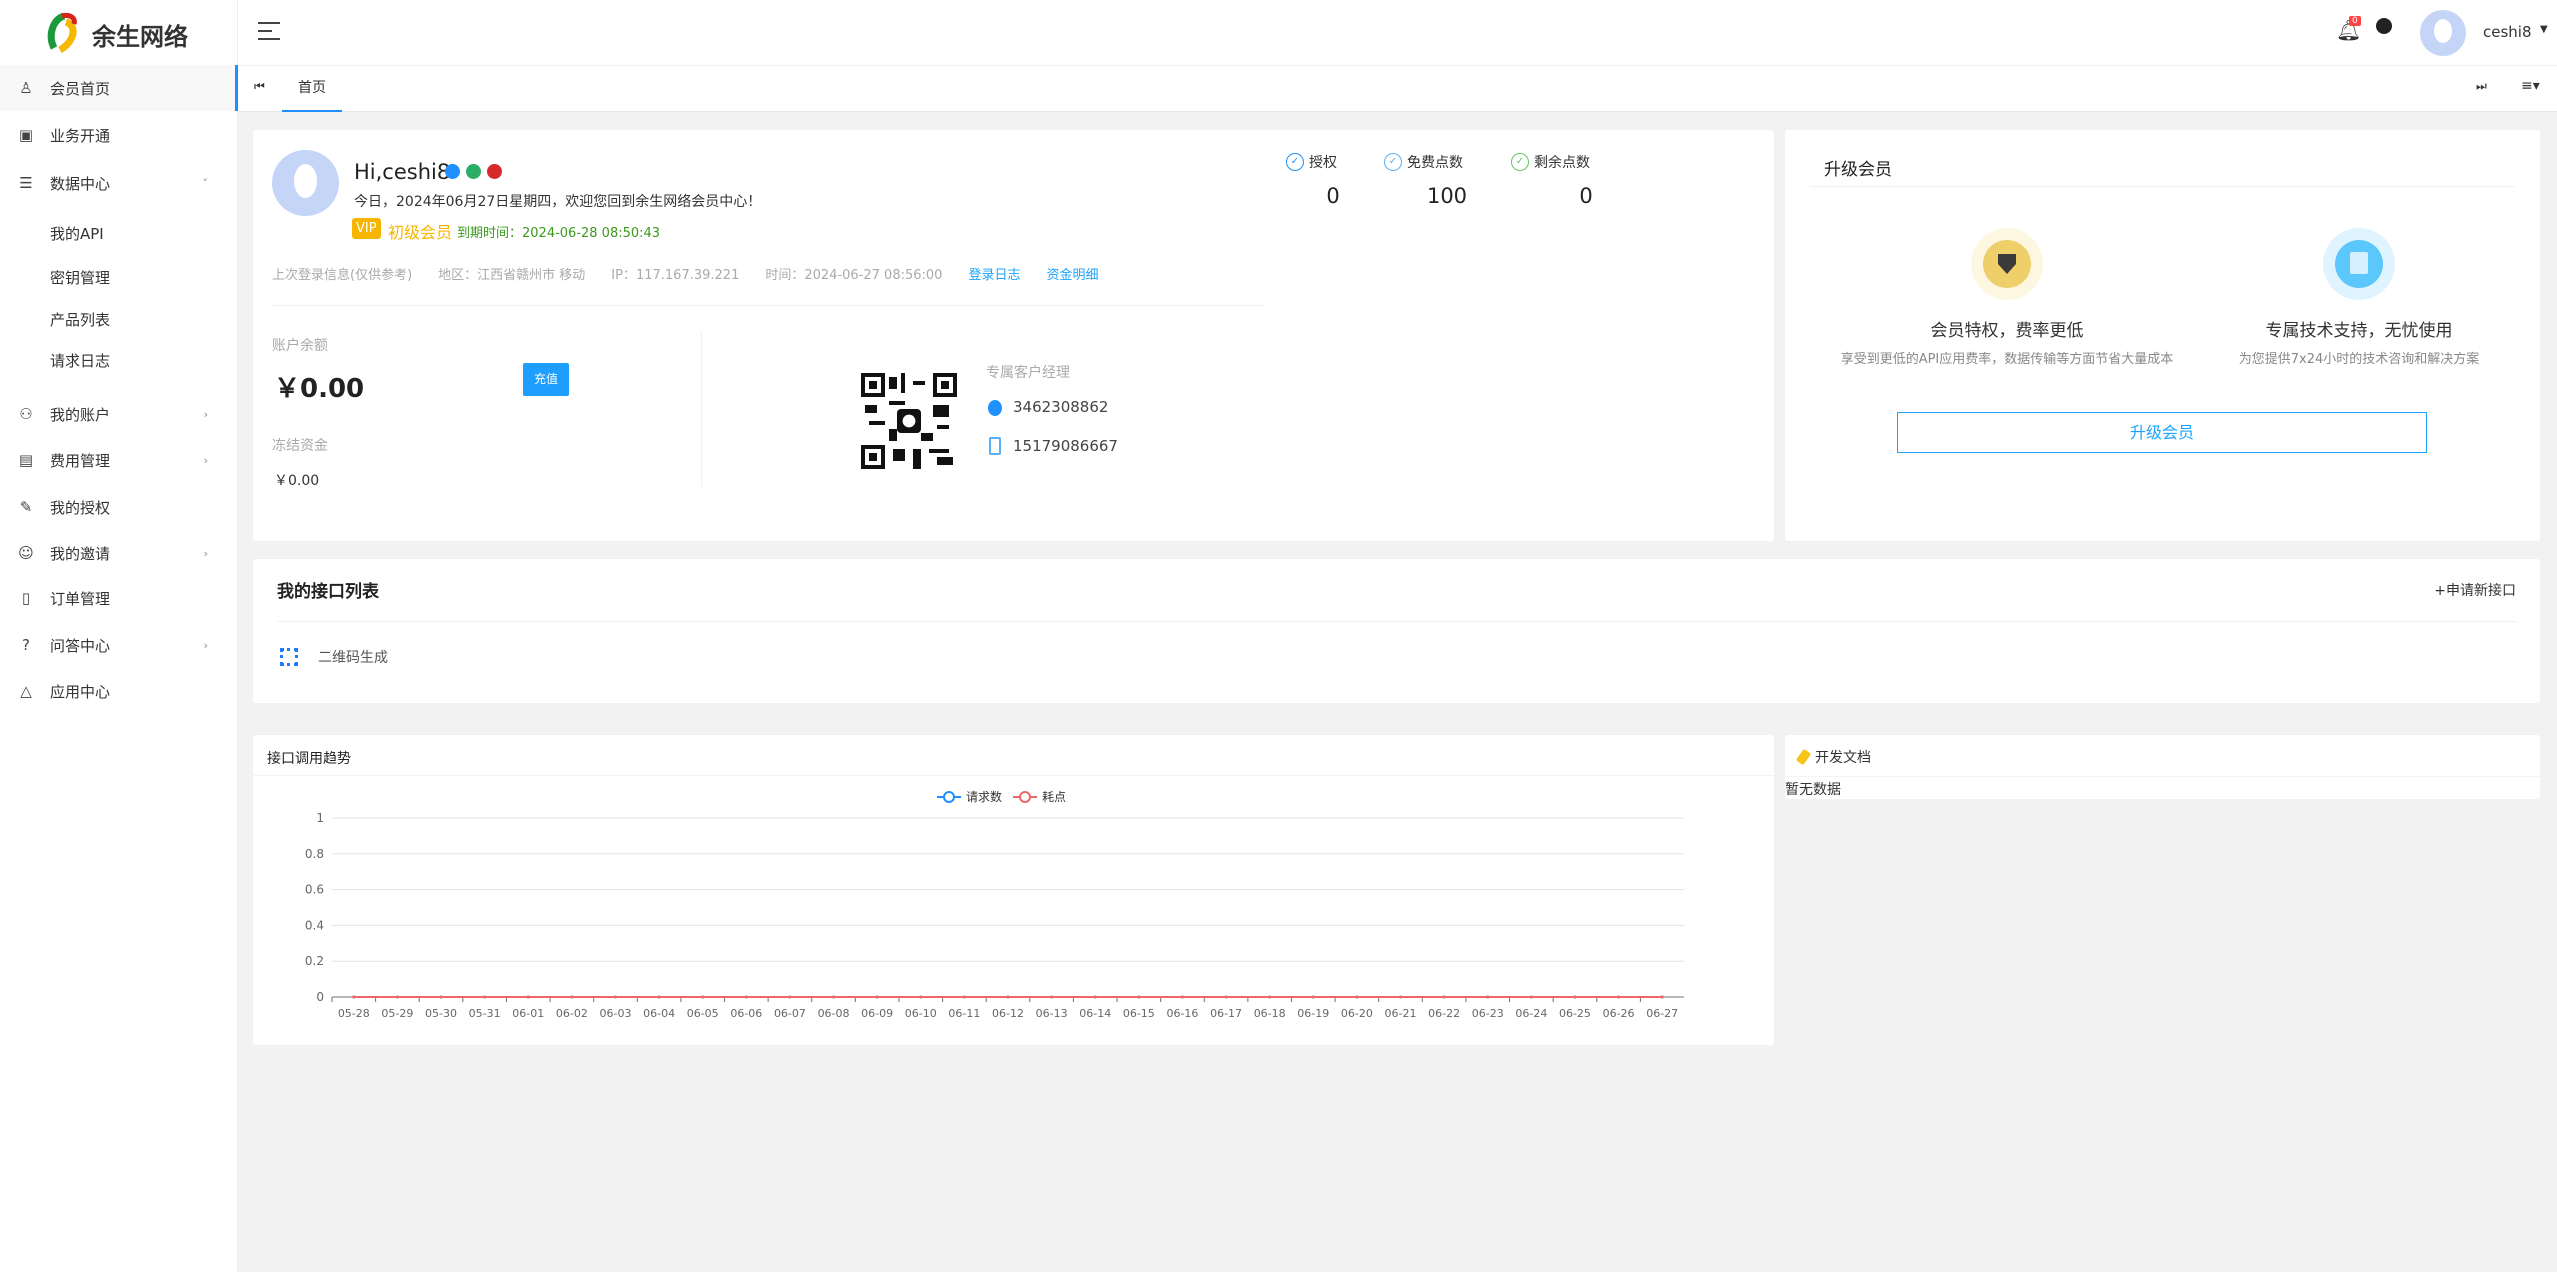 The image size is (2557, 1272). Describe the element at coordinates (964, 1013) in the screenshot. I see `x-tick-label: 06-11` at that location.